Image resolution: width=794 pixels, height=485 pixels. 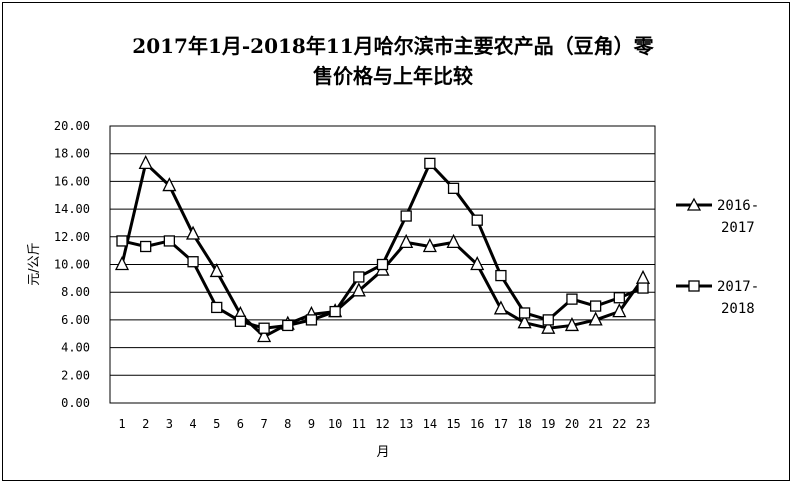 What do you see at coordinates (359, 424) in the screenshot?
I see `x-tick-label: 11` at bounding box center [359, 424].